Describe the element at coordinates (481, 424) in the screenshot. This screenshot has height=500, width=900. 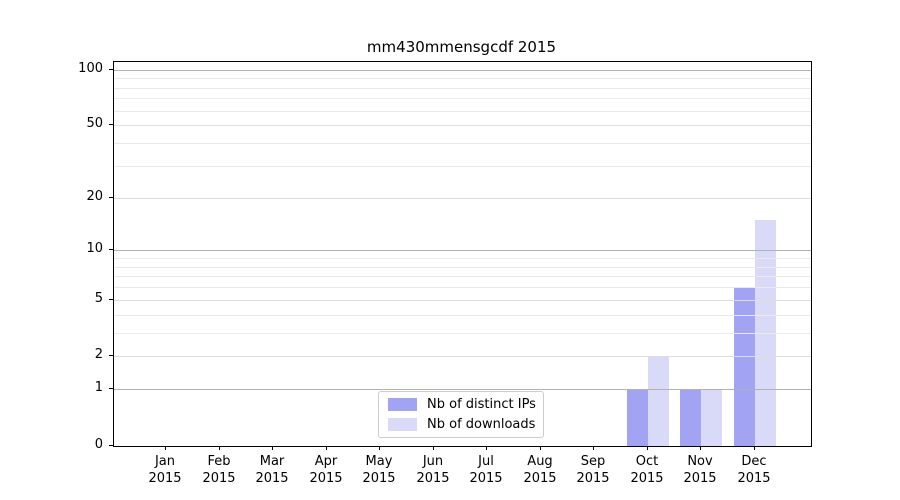
I see `legend-label-downloads: Nb of downloads` at that location.